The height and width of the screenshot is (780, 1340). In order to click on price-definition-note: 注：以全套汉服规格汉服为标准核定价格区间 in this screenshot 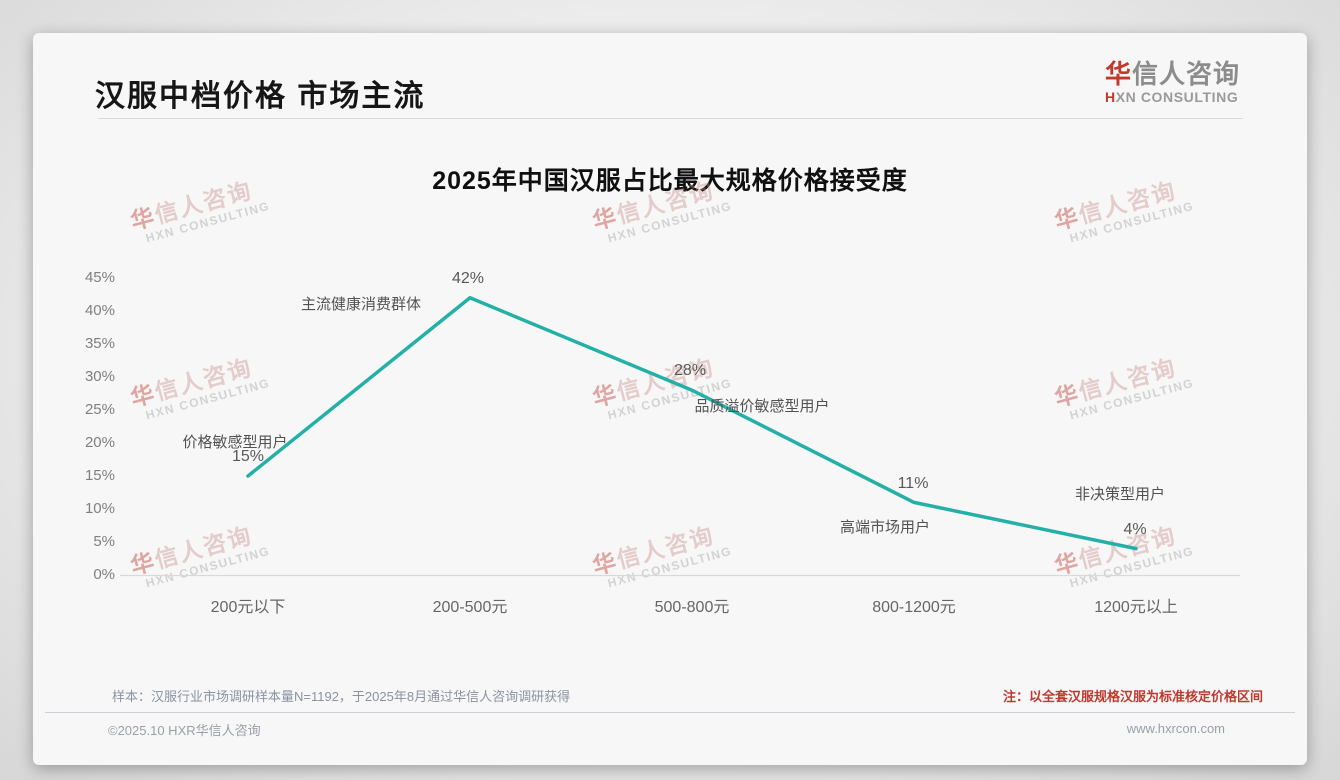, I will do `click(1132, 696)`.